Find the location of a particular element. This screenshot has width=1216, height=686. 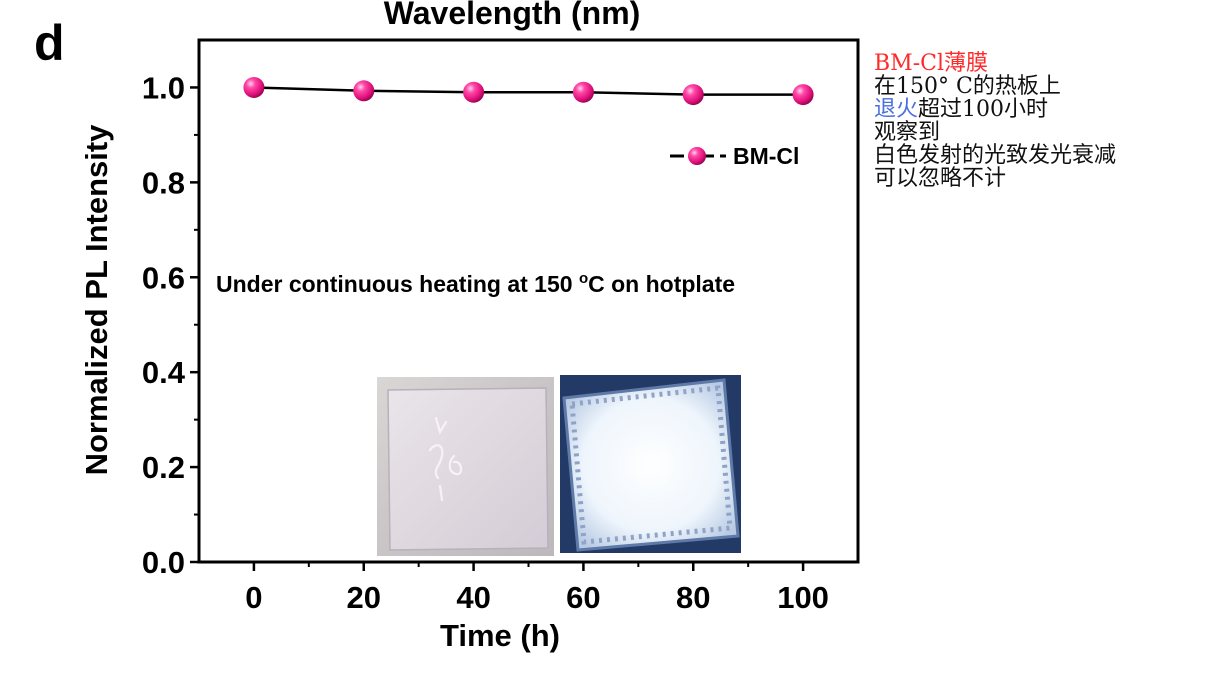

y-tick-label: 0.4 is located at coordinates (164, 372).